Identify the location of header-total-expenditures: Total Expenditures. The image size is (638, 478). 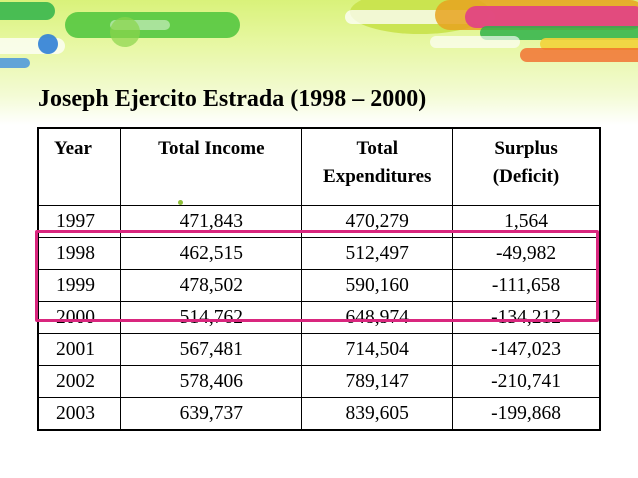
(377, 166).